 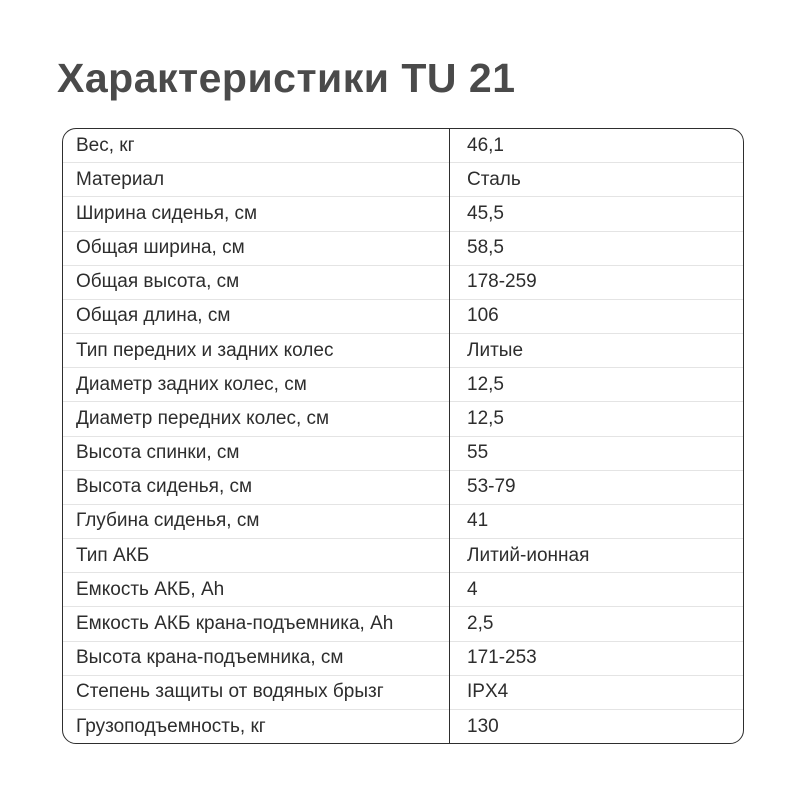 I want to click on spec-value: 106, so click(x=483, y=316).